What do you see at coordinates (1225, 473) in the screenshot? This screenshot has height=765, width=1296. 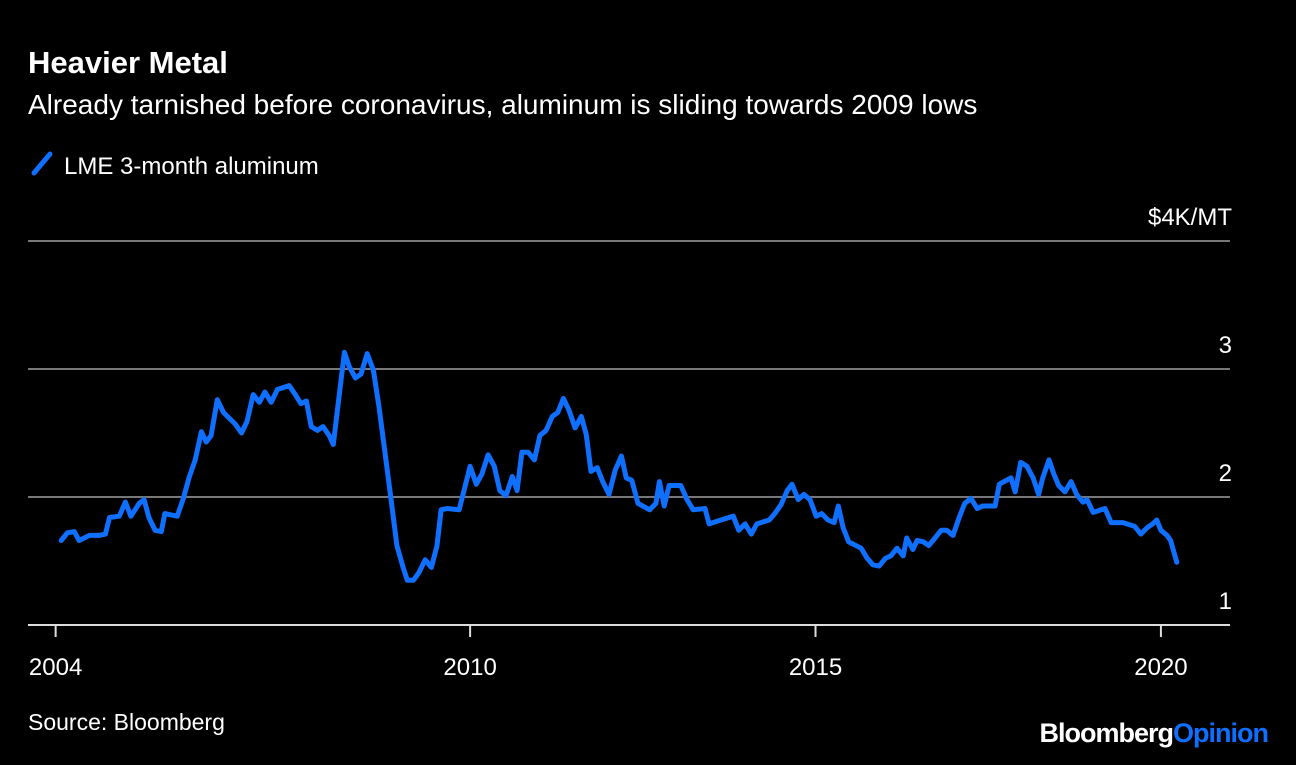 I see `y-tick-label: 2` at bounding box center [1225, 473].